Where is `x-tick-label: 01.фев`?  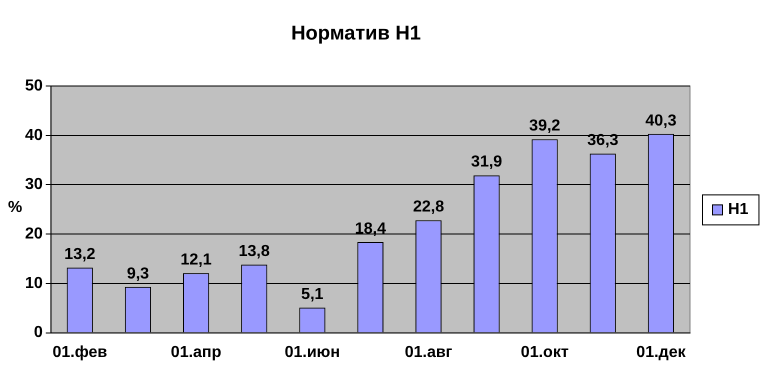 x-tick-label: 01.фев is located at coordinates (80, 352).